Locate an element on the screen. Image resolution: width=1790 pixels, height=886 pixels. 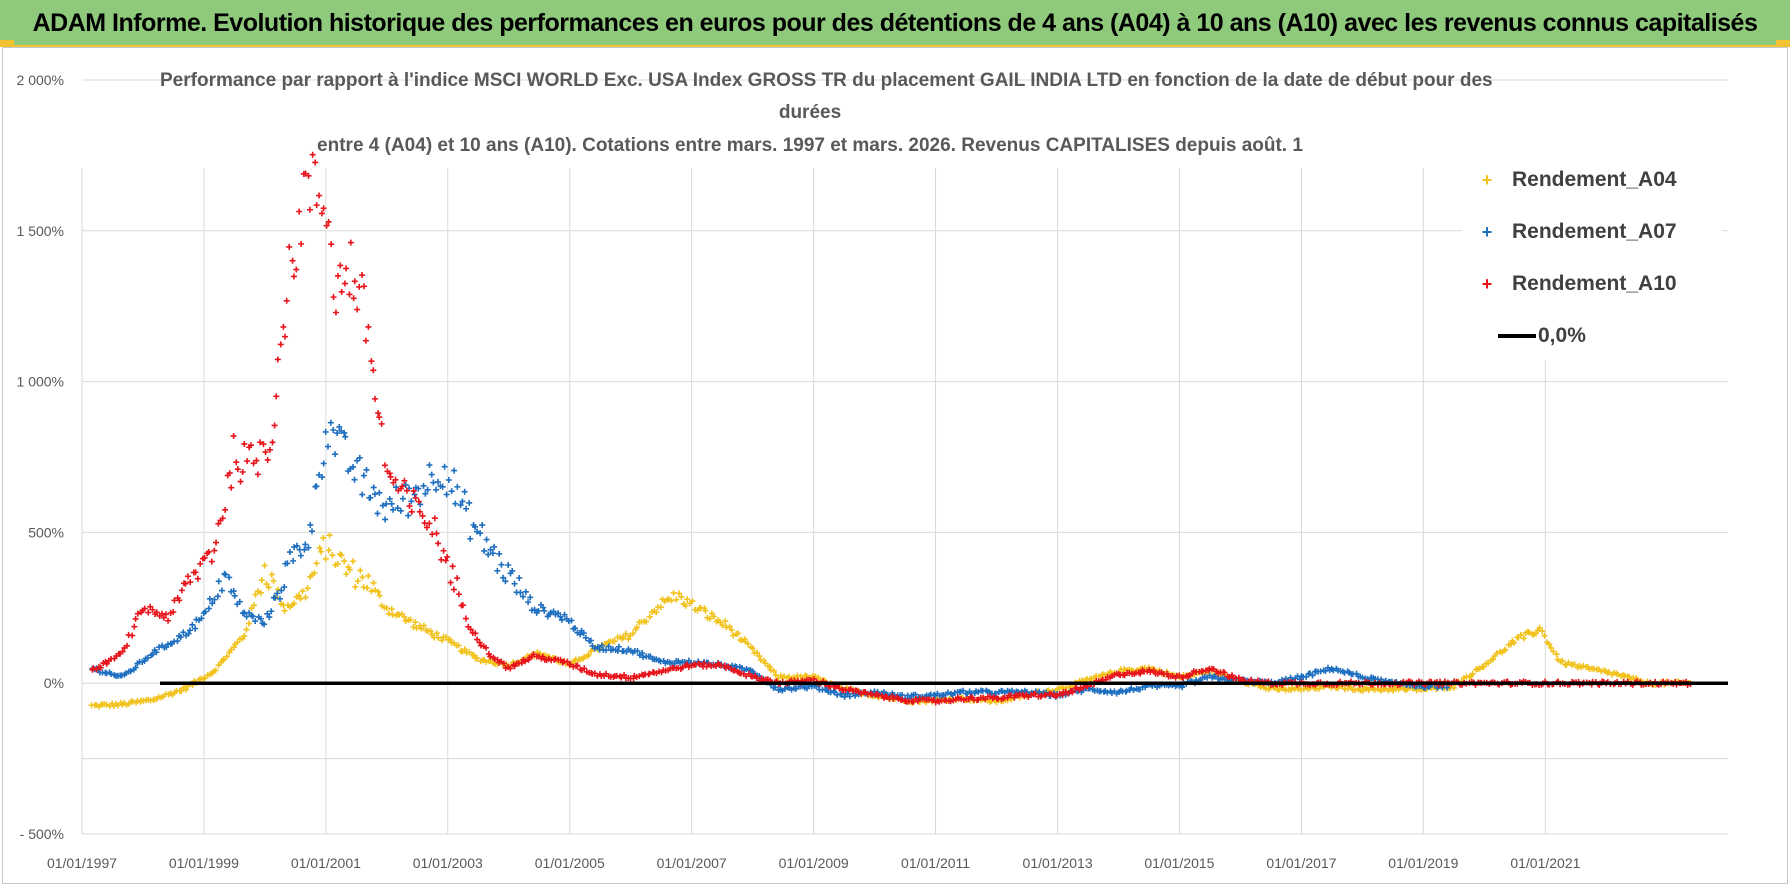
banner-corner-left is located at coordinates (7, 43).